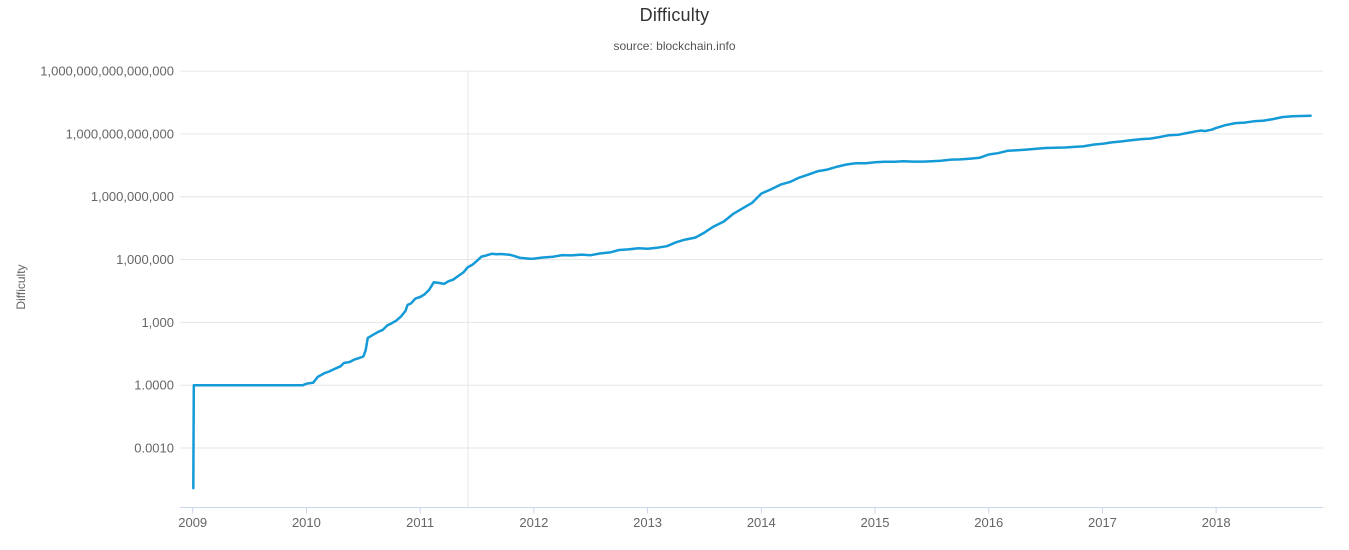 This screenshot has height=550, width=1349. Describe the element at coordinates (674, 46) in the screenshot. I see `chart-subtitle: source: blockchain.info` at that location.